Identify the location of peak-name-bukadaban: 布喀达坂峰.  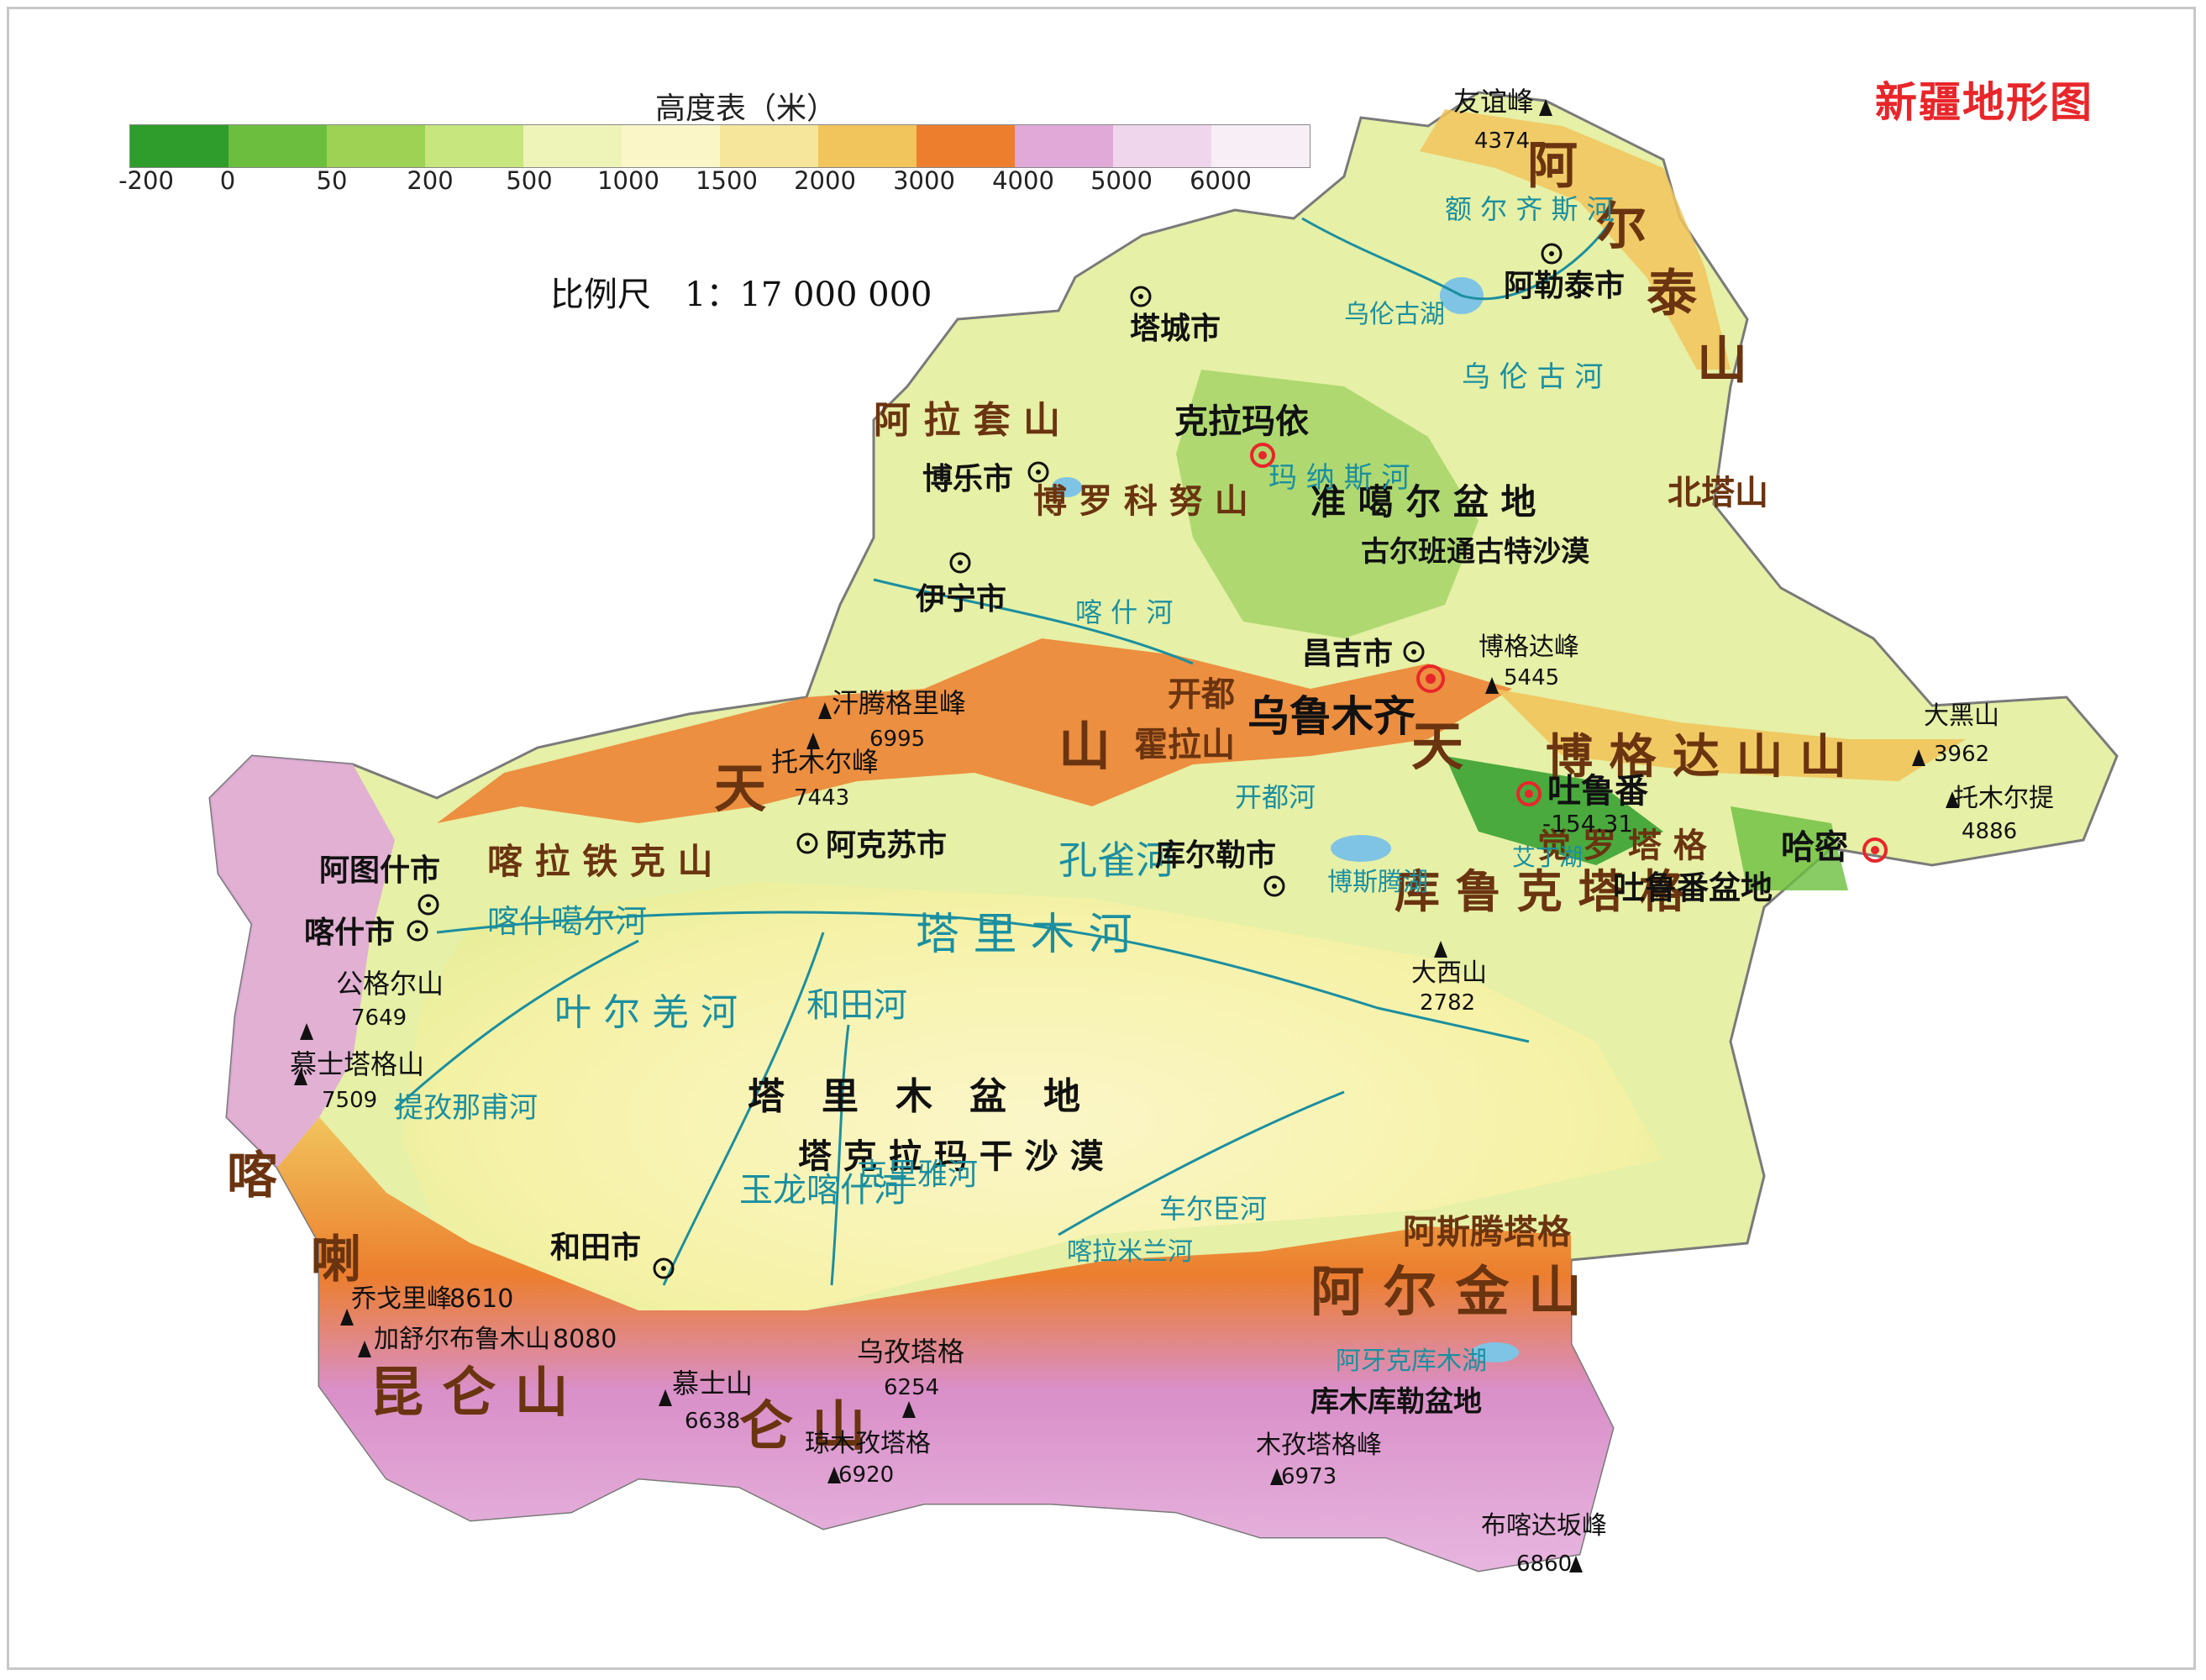
(1544, 1526).